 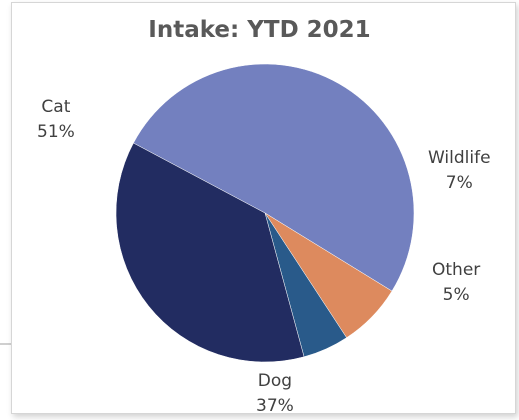 I want to click on slice-percent-other: 5%, so click(x=456, y=295).